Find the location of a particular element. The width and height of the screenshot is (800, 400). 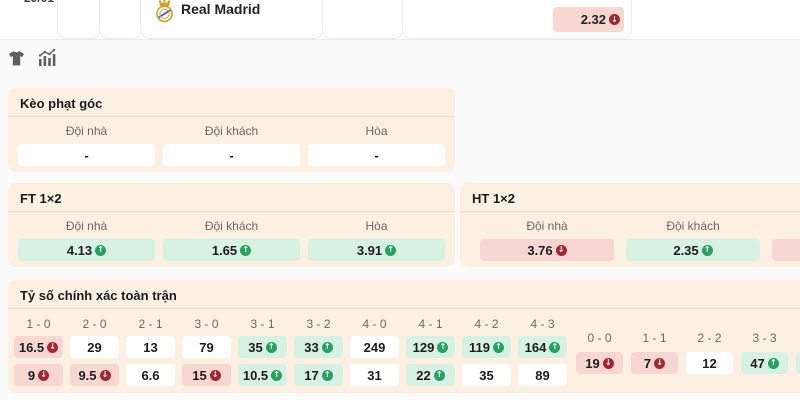

odds-value: 7 is located at coordinates (647, 363).